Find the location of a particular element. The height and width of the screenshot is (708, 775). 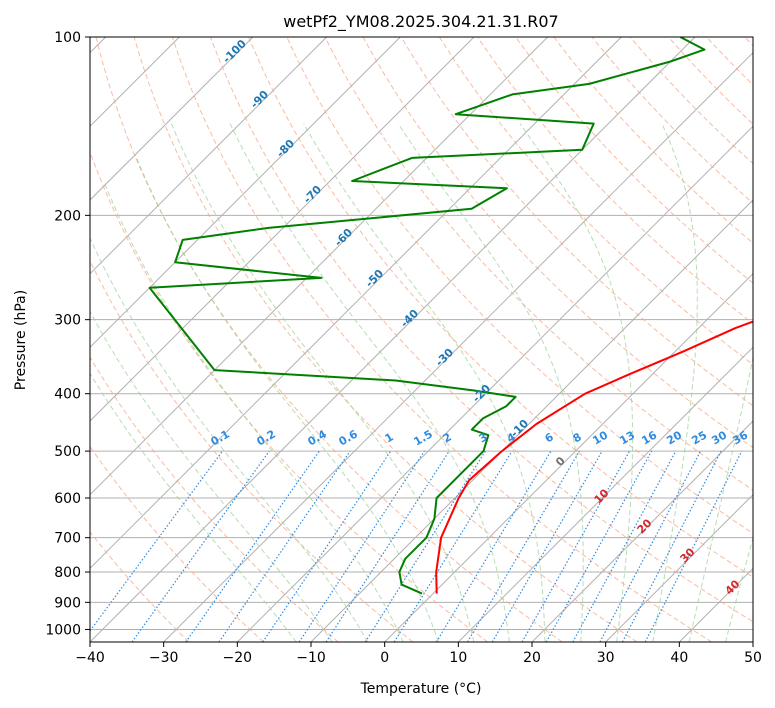

x-axis-label: Temperature (°C) is located at coordinates (421, 689).